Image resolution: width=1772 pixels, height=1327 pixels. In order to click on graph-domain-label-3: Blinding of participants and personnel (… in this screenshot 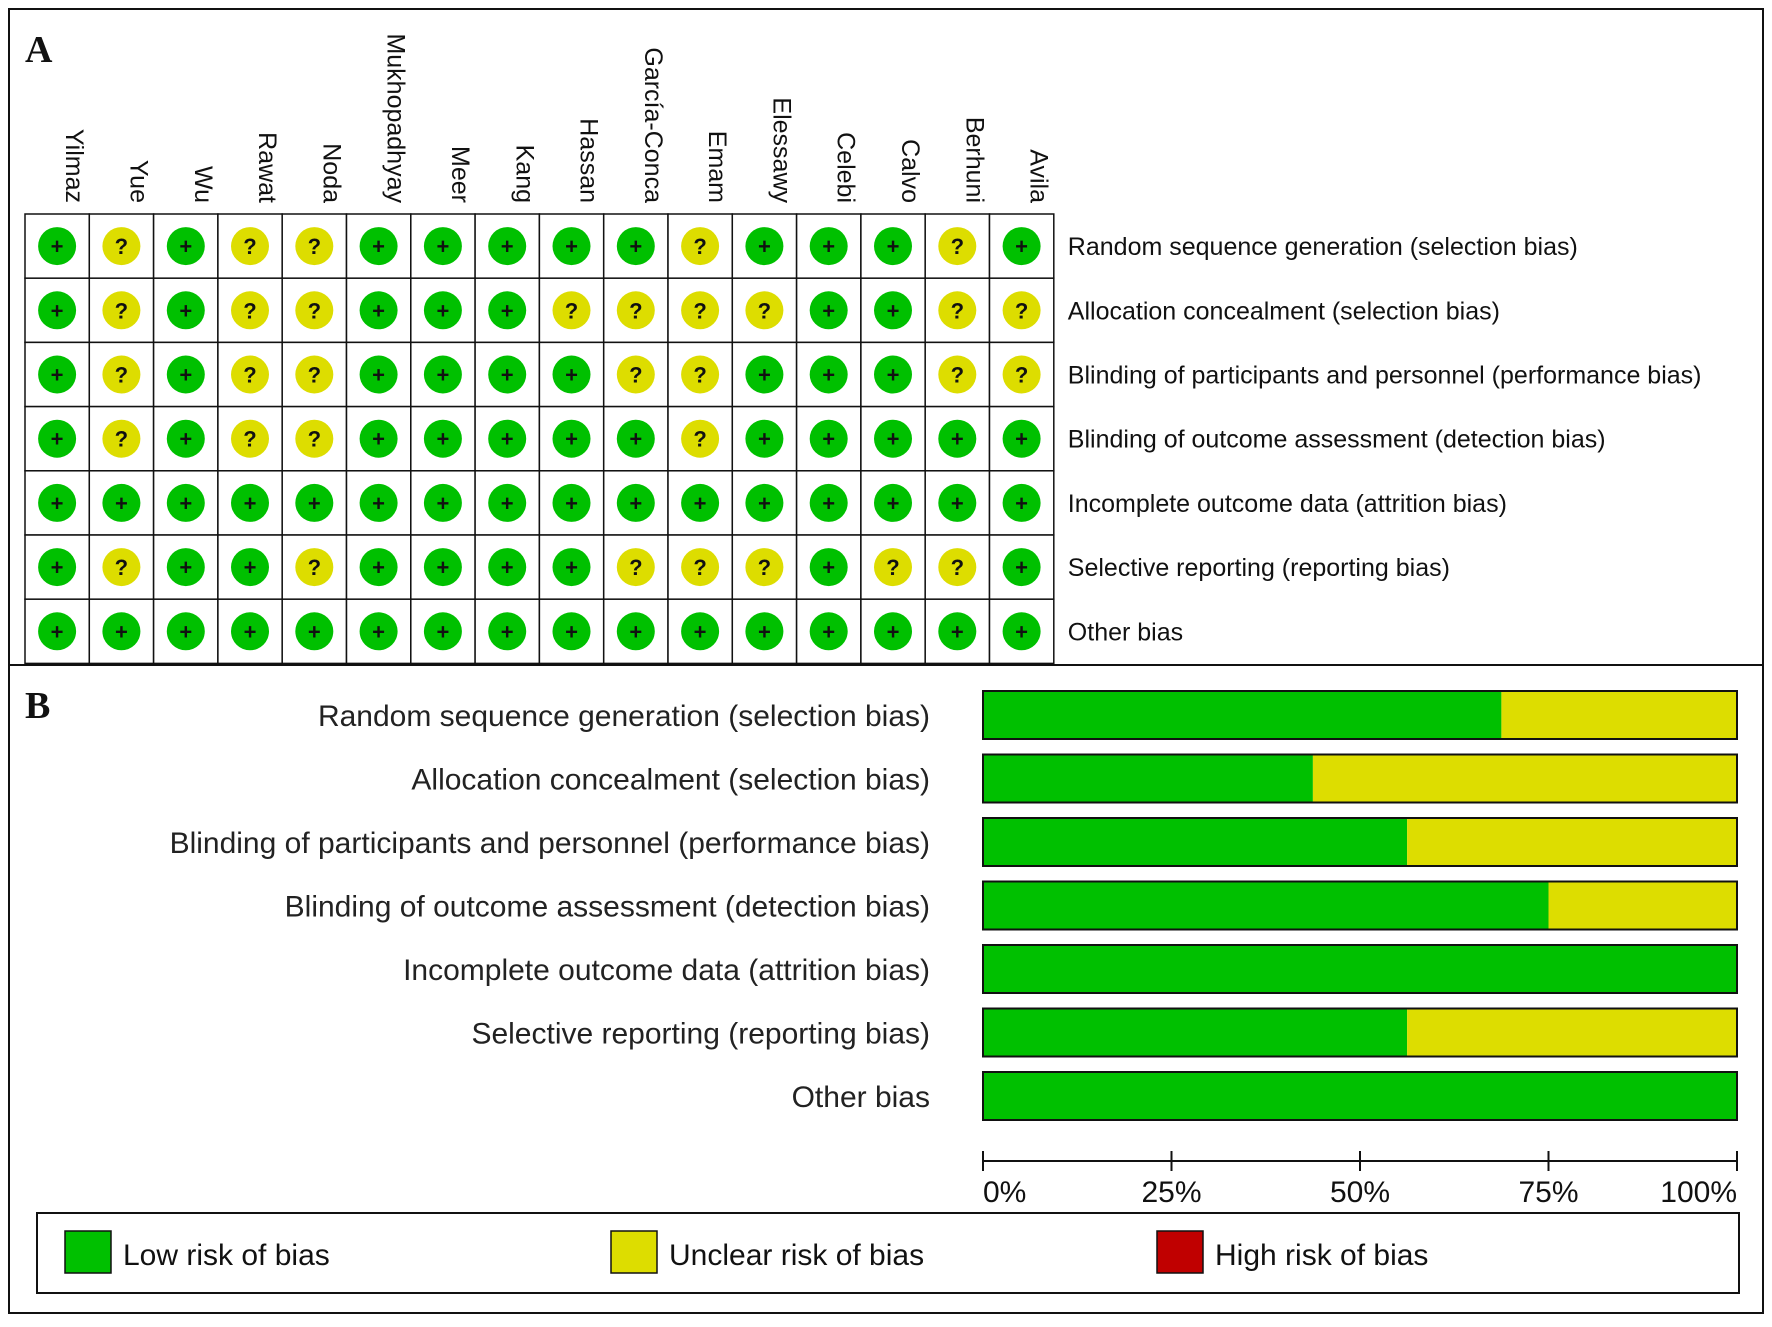, I will do `click(550, 843)`.